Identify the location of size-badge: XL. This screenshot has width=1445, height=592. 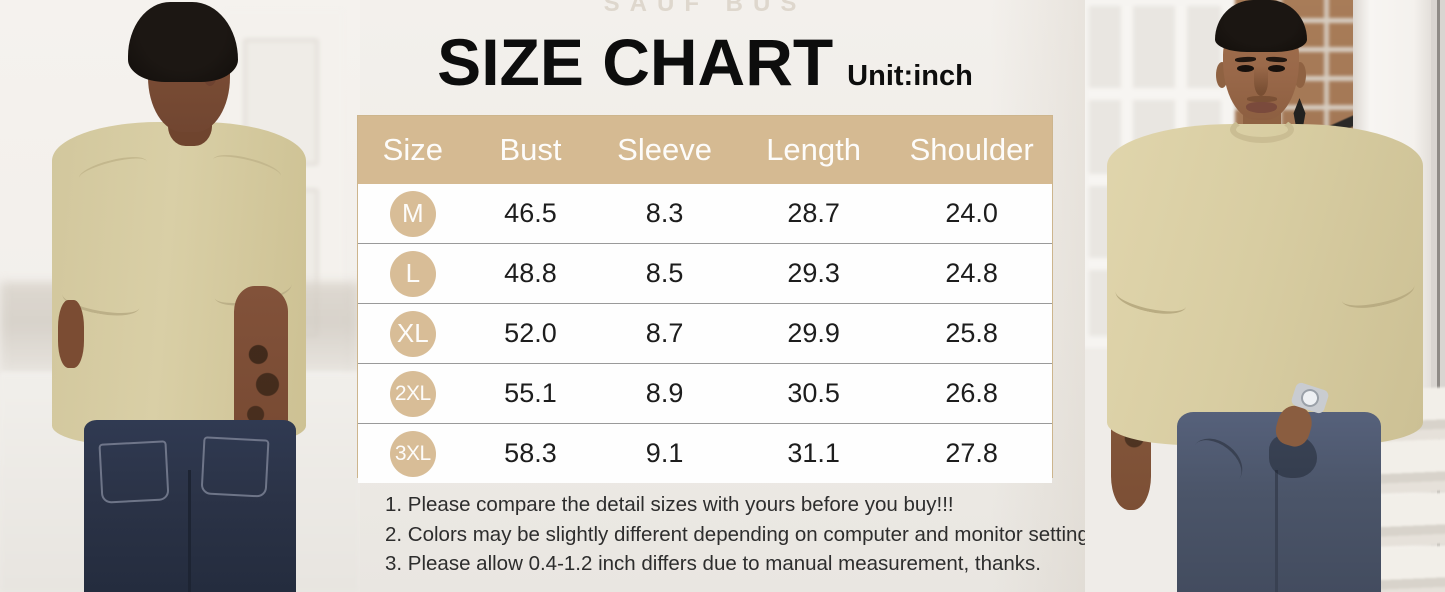
(412, 333).